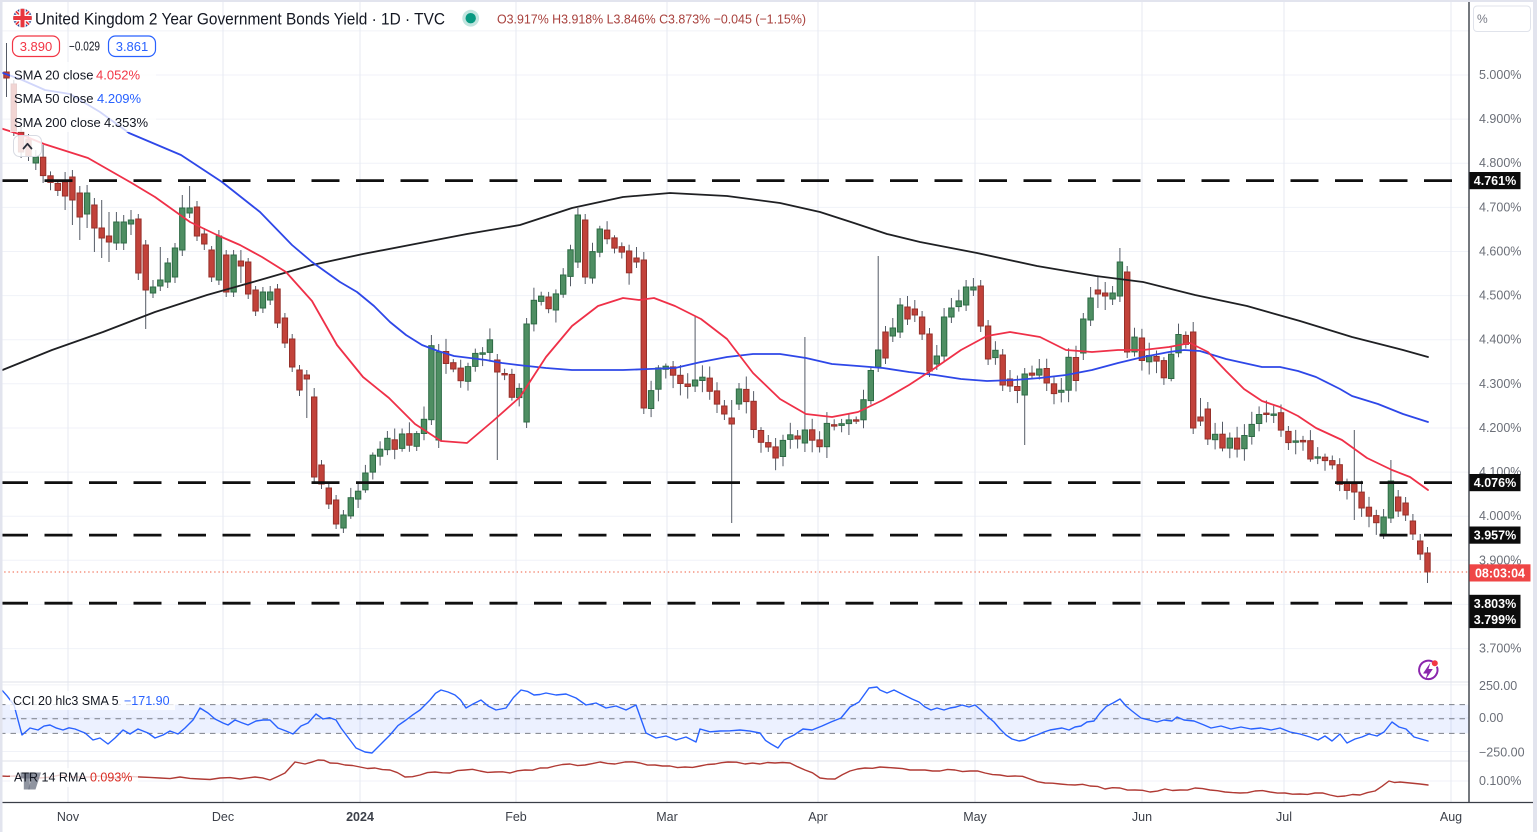 This screenshot has height=832, width=1537. I want to click on svg-text: 4.200%, so click(1500, 428).